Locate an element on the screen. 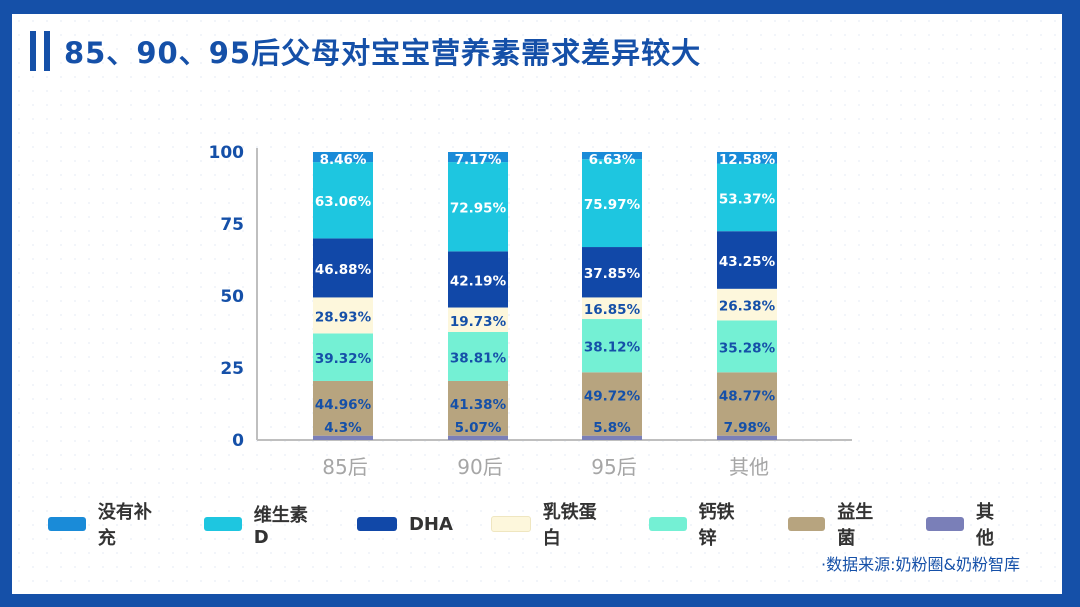 This screenshot has height=607, width=1080. legend-item: 维生素D is located at coordinates (261, 524).